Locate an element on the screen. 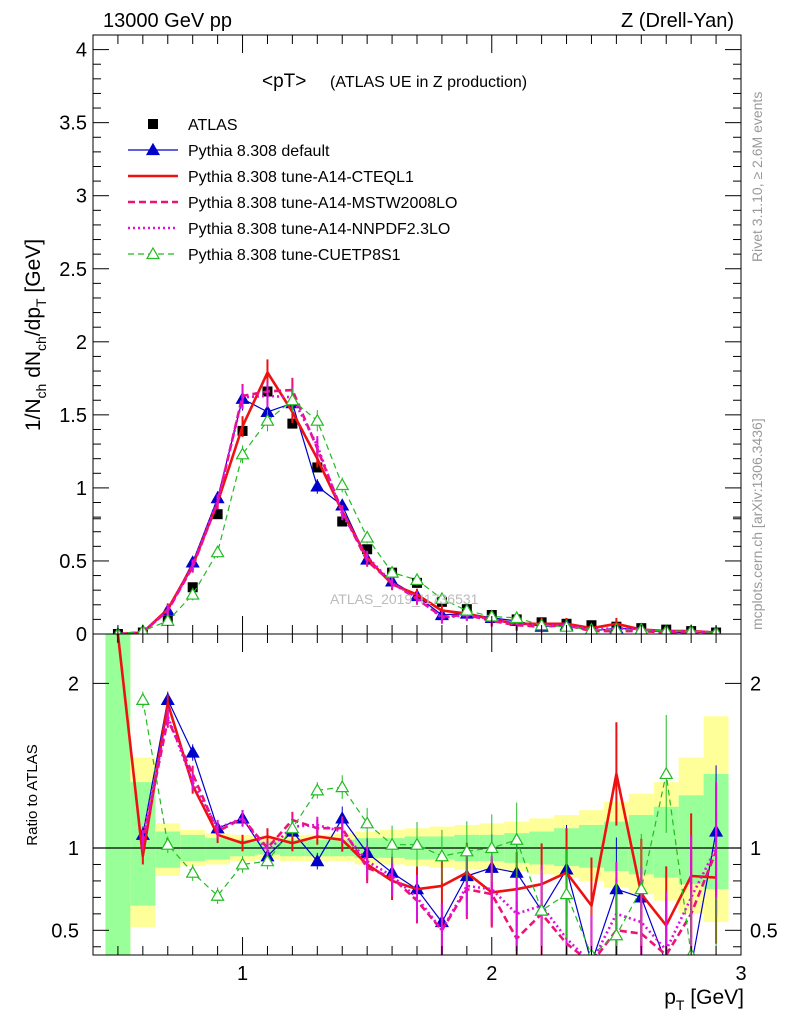 The width and height of the screenshot is (786, 1024). header-right: Z (Drell-Yan) is located at coordinates (677, 21).